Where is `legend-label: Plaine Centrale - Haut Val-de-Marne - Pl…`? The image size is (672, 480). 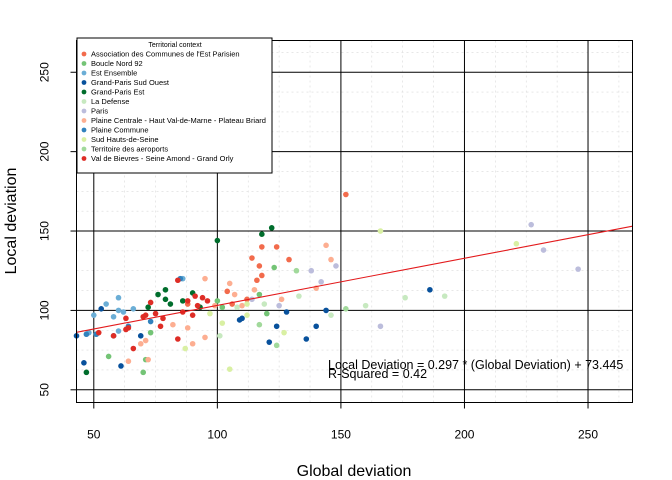
legend-label: Plaine Centrale - Haut Val-de-Marne - Pl… is located at coordinates (178, 120).